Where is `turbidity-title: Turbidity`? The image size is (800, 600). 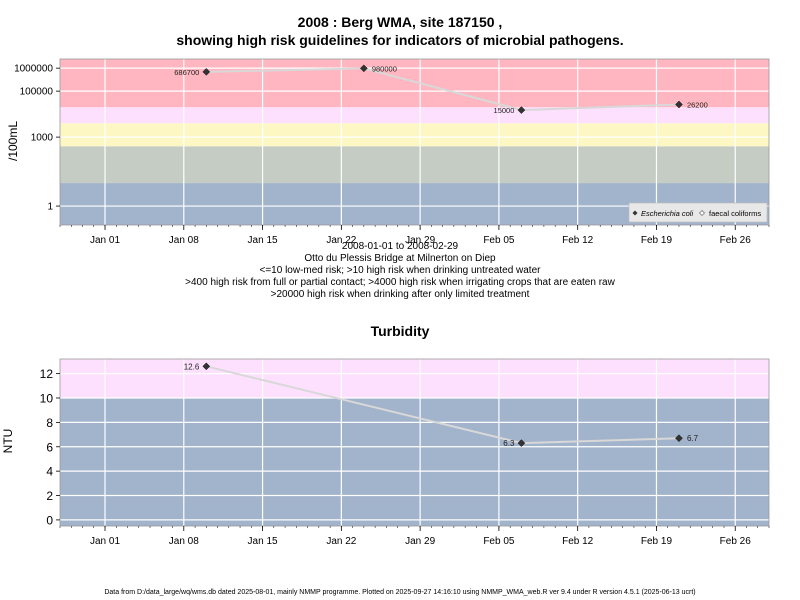
turbidity-title: Turbidity is located at coordinates (400, 331).